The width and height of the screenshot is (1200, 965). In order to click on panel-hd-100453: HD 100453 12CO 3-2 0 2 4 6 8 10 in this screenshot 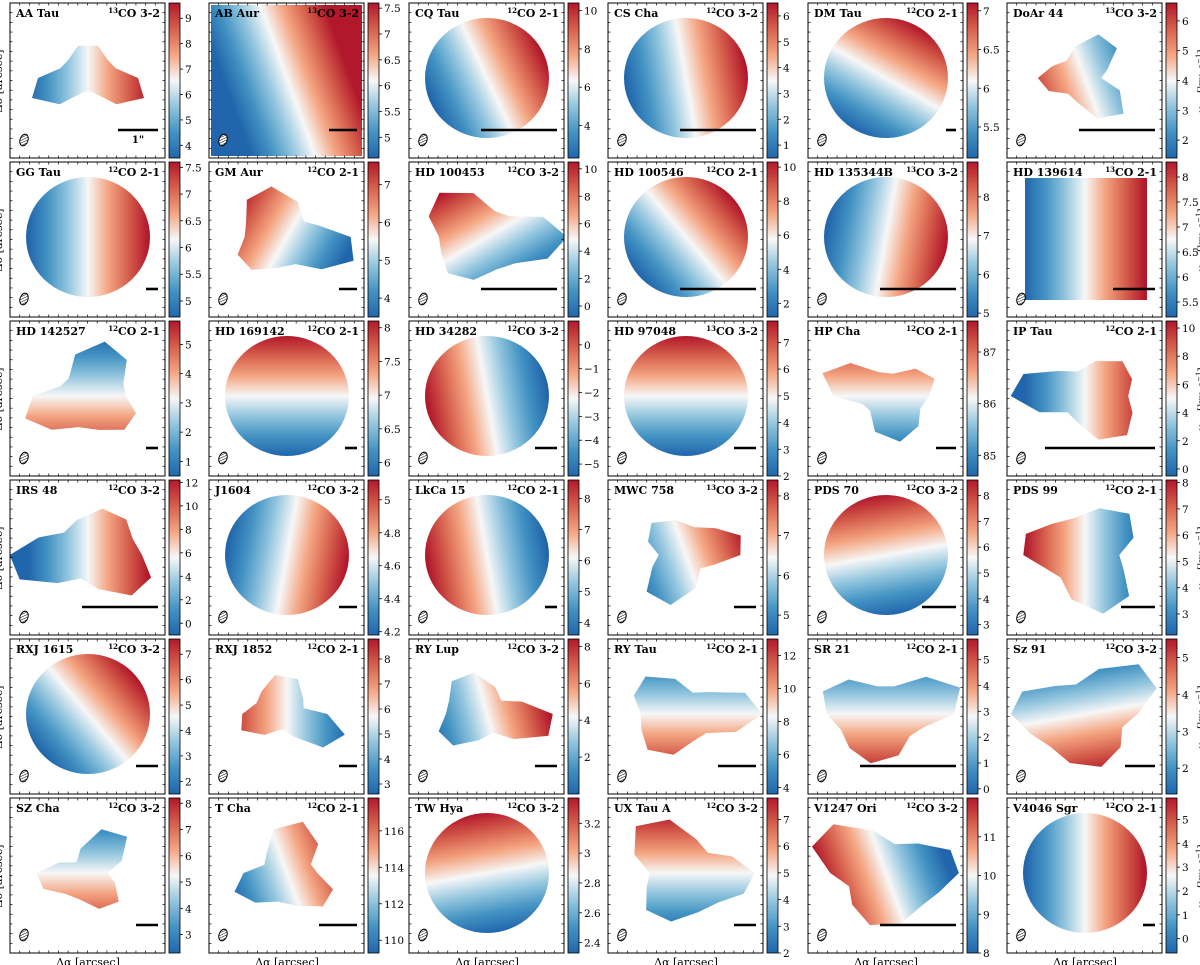, I will do `click(502, 239)`.